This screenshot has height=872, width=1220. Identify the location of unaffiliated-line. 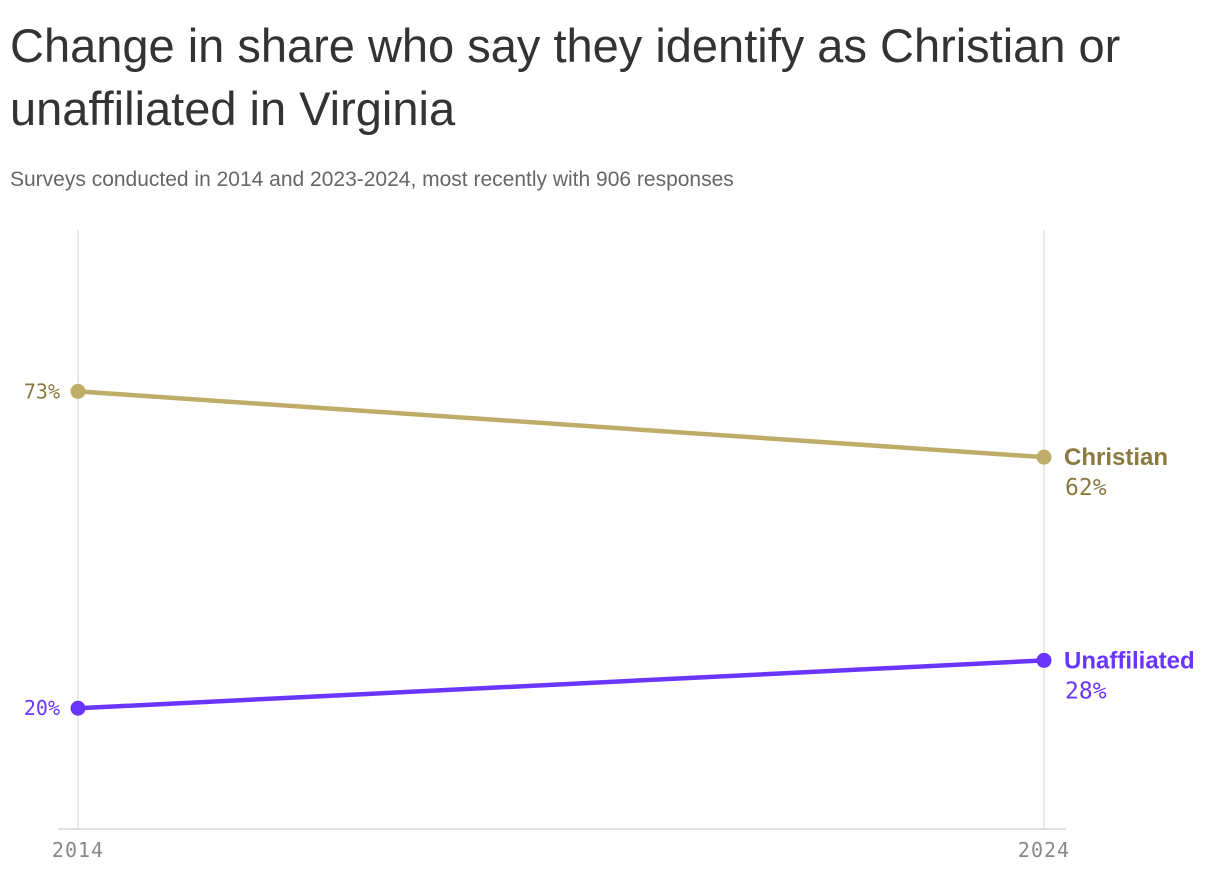
(561, 684).